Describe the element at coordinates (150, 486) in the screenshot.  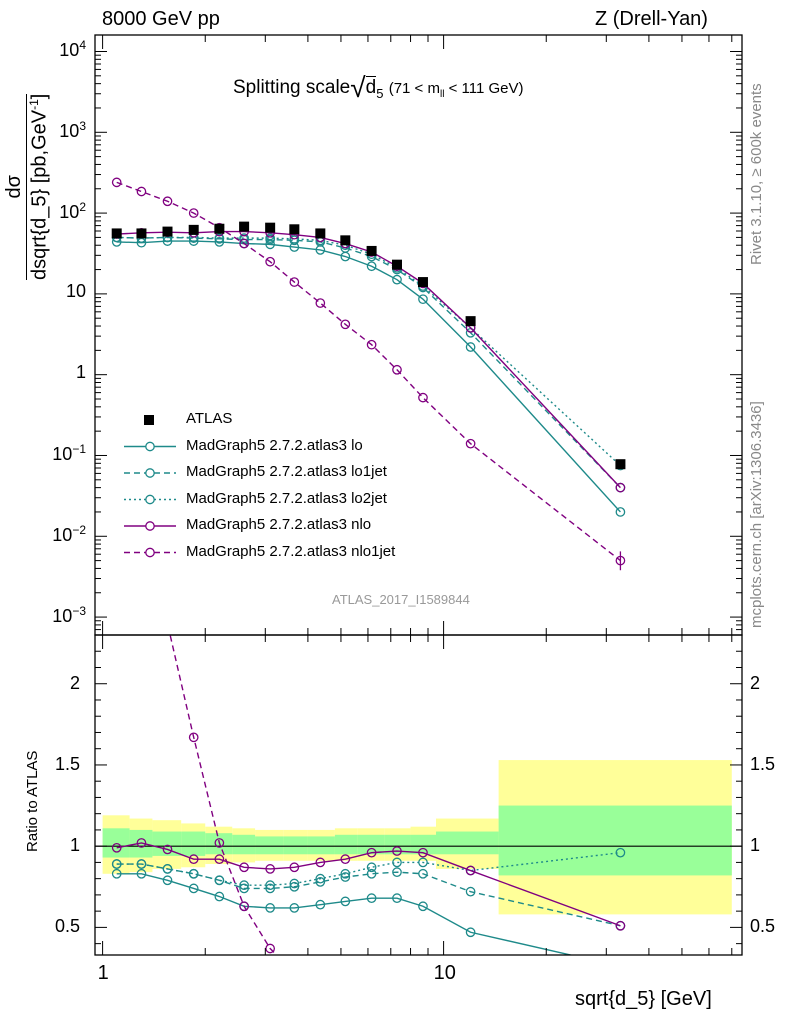
I see `legend-symbols` at that location.